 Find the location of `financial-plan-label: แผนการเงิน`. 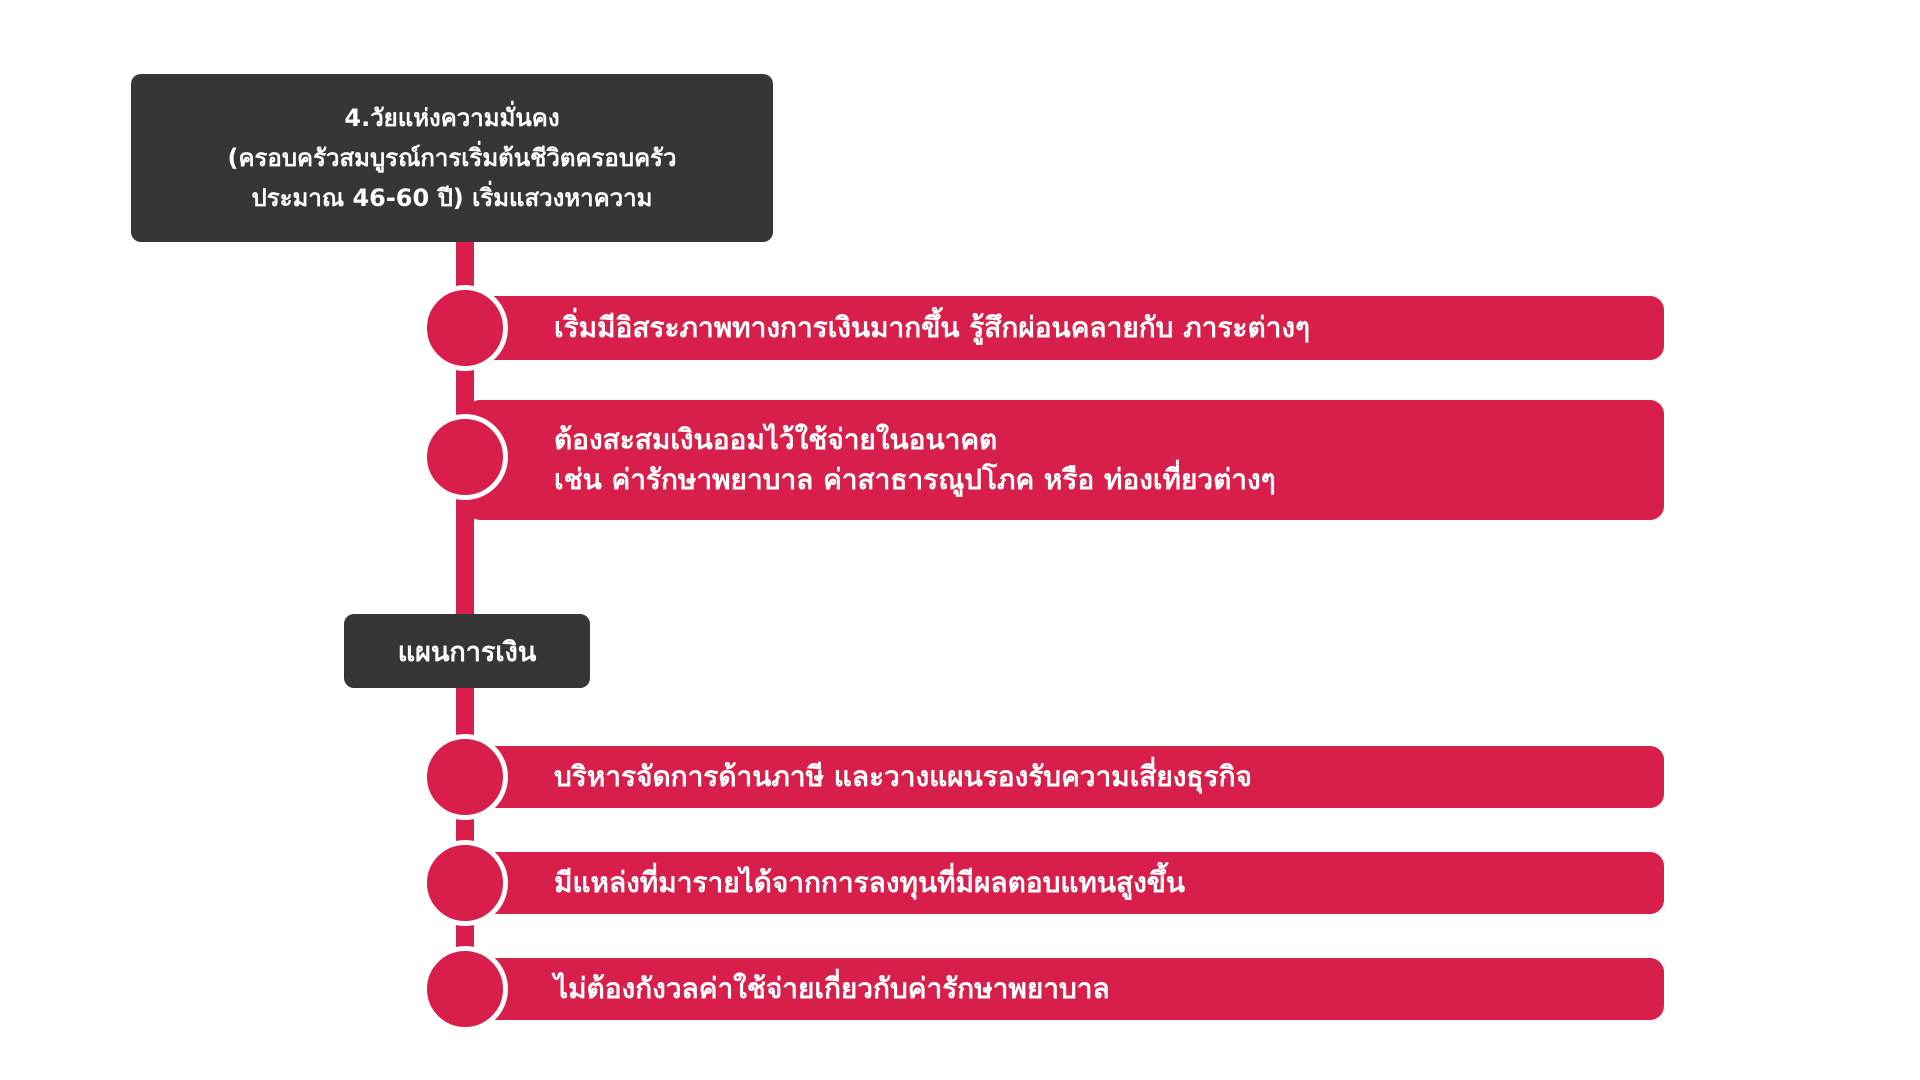

financial-plan-label: แผนการเงิน is located at coordinates (467, 652).